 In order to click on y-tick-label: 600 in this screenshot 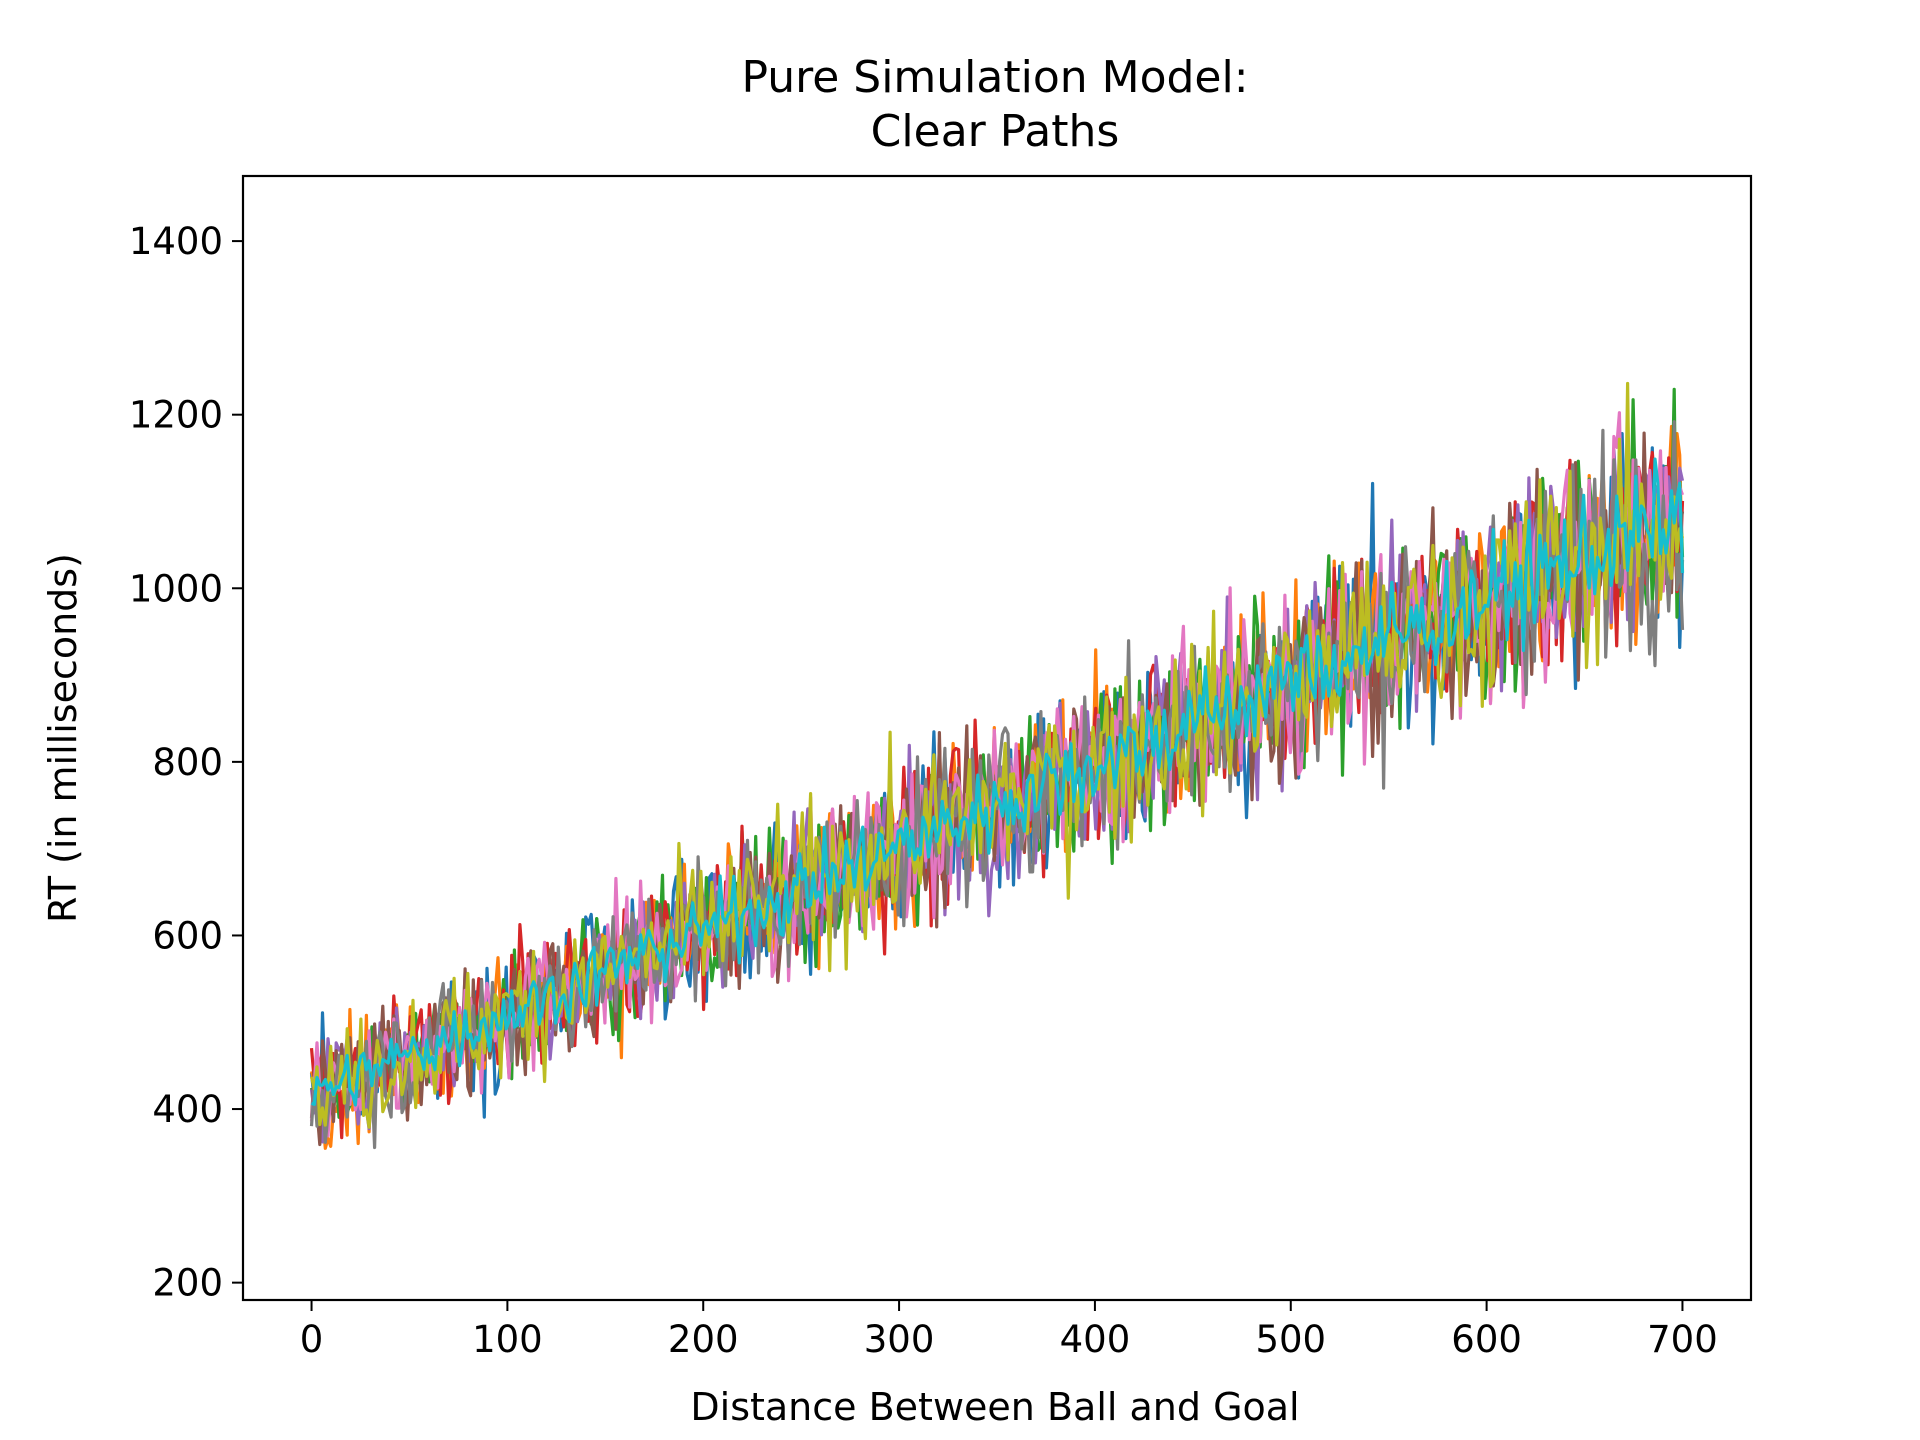, I will do `click(187, 935)`.